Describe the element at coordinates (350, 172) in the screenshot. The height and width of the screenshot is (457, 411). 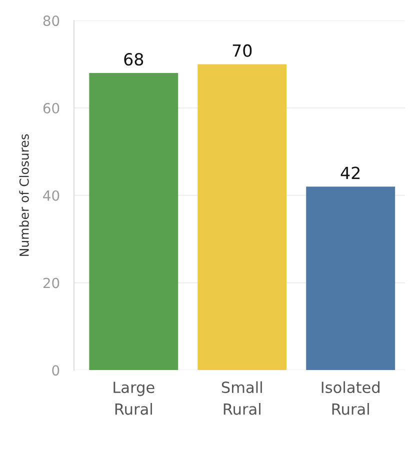
I see `data-label: 42` at that location.